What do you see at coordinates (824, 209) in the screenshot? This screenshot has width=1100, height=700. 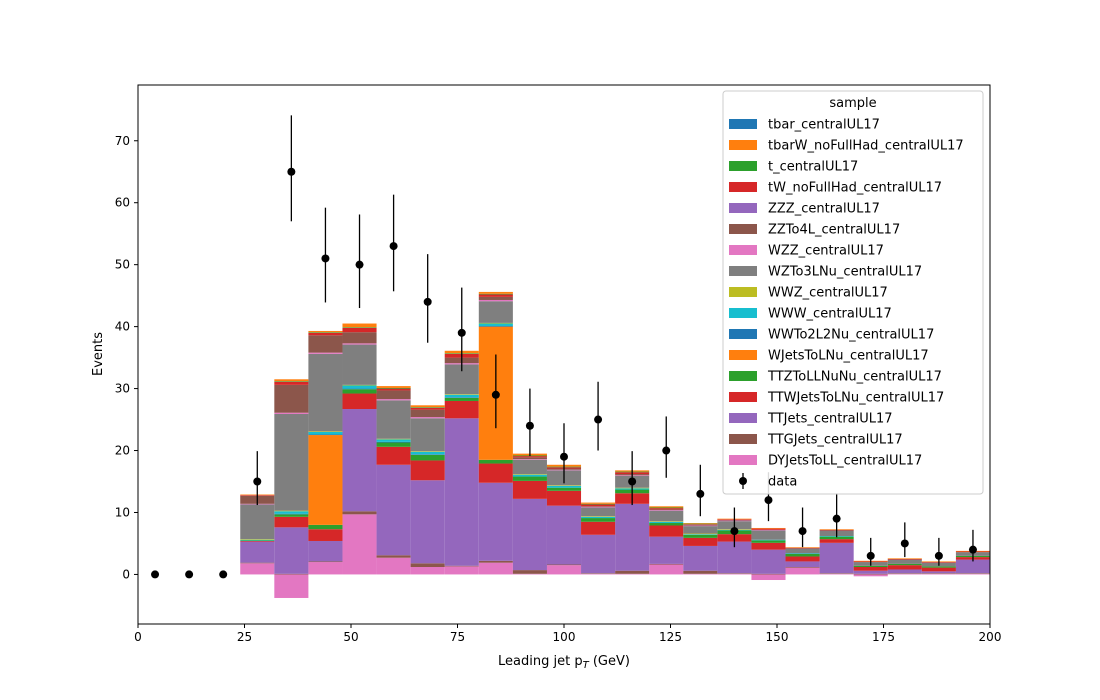 I see `legend-label: ZZZ_centralUL17` at bounding box center [824, 209].